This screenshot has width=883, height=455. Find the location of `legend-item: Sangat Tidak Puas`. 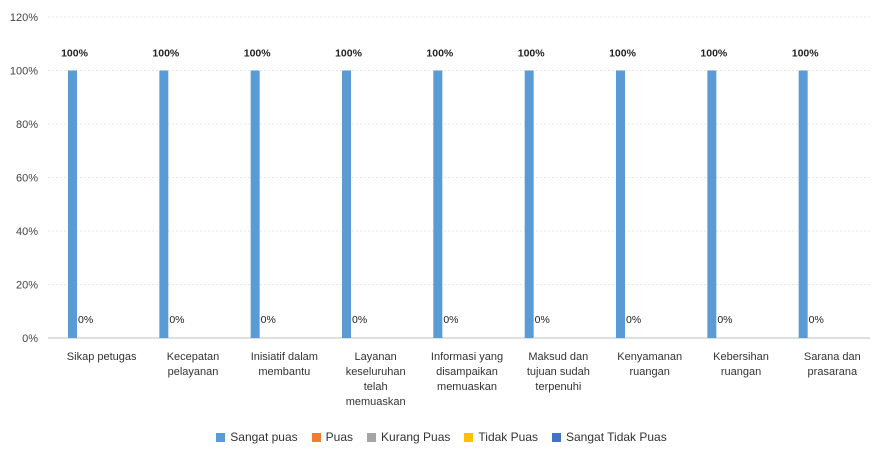

legend-item: Sangat Tidak Puas is located at coordinates (609, 437).